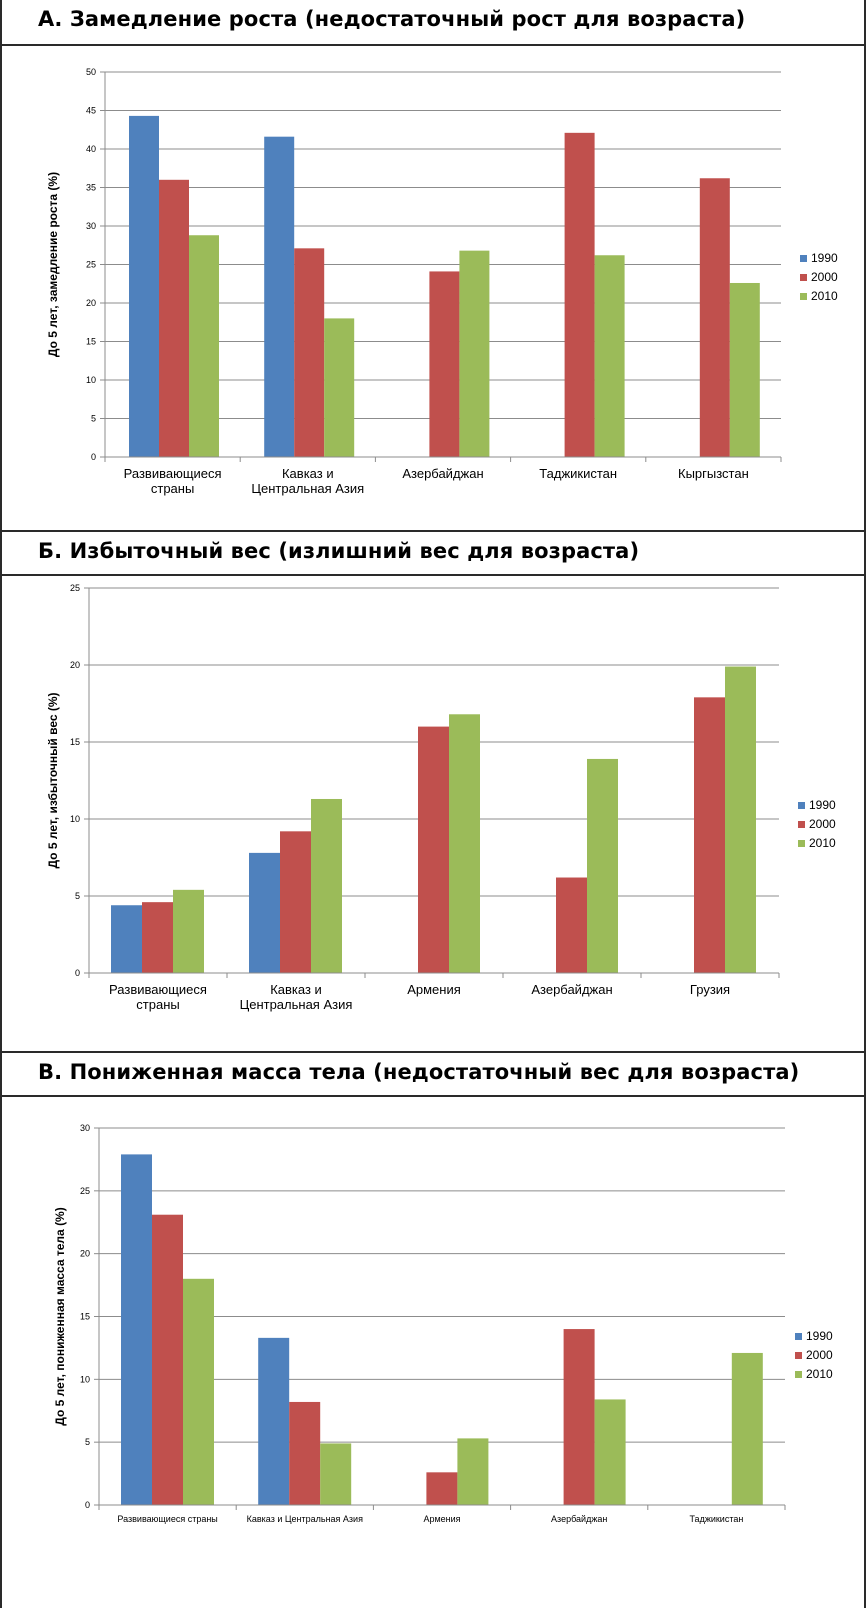  I want to click on x-category-label: Армения, so click(434, 989).